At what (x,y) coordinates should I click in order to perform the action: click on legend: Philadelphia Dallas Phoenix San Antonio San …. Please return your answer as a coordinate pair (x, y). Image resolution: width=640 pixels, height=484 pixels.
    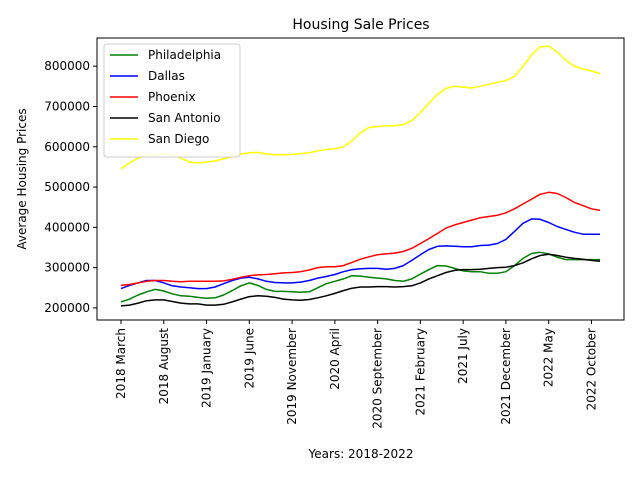
    Looking at the image, I should click on (172, 100).